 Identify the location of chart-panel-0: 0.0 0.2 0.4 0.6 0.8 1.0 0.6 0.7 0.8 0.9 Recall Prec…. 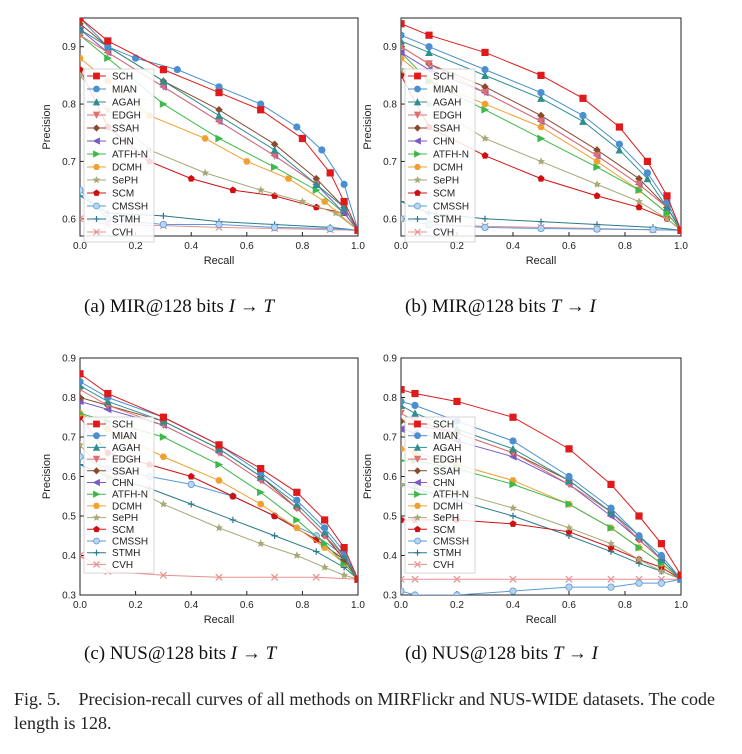
(203, 142).